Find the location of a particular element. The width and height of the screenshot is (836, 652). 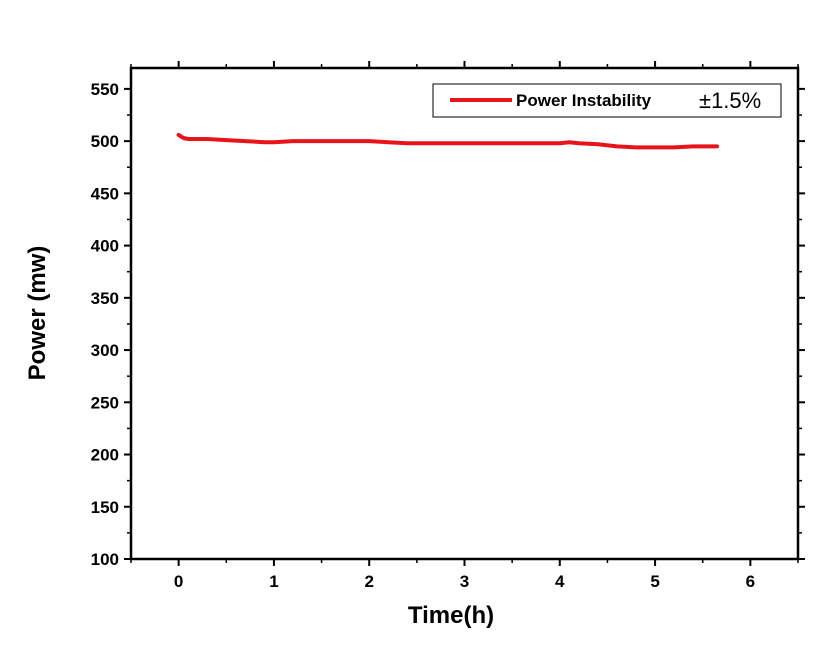

legend: Power Instability ±1.5% is located at coordinates (607, 100).